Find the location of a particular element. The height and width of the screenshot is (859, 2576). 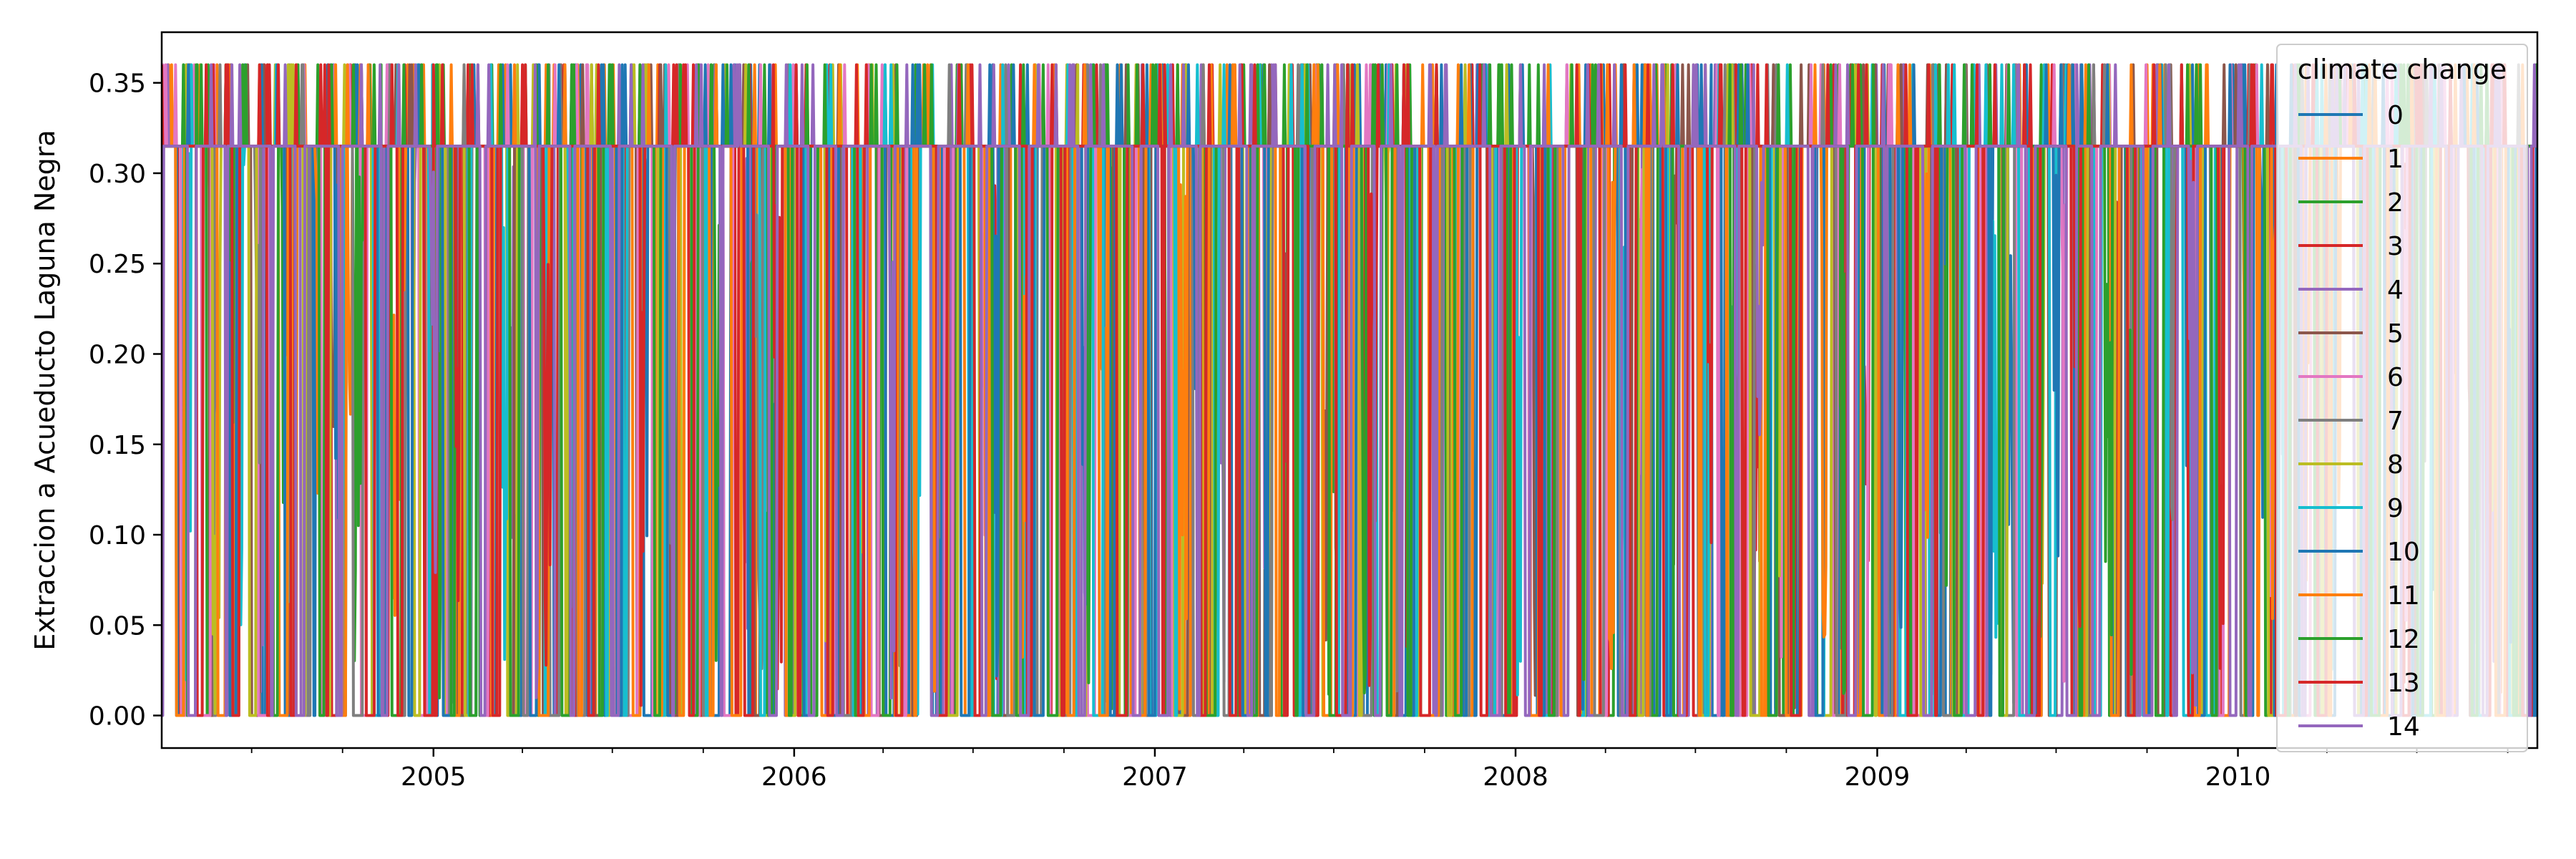

legend-label-7: 7 is located at coordinates (2395, 421).